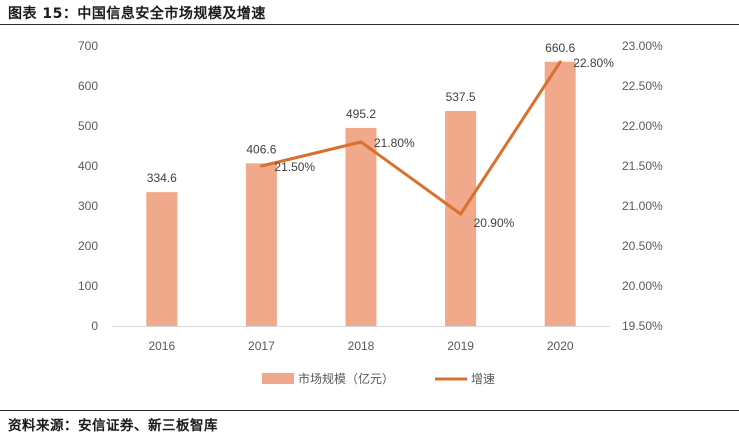 This screenshot has width=739, height=438. What do you see at coordinates (88, 126) in the screenshot?
I see `y-left-tick-label: 500` at bounding box center [88, 126].